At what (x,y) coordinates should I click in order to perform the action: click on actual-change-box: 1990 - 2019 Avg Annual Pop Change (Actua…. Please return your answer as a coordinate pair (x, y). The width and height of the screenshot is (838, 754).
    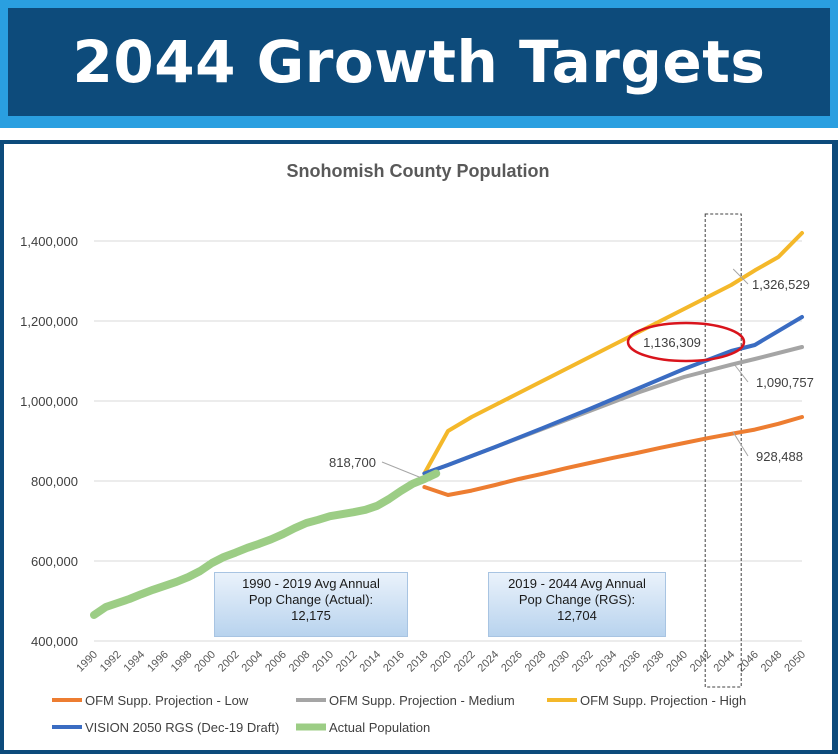
    Looking at the image, I should click on (311, 604).